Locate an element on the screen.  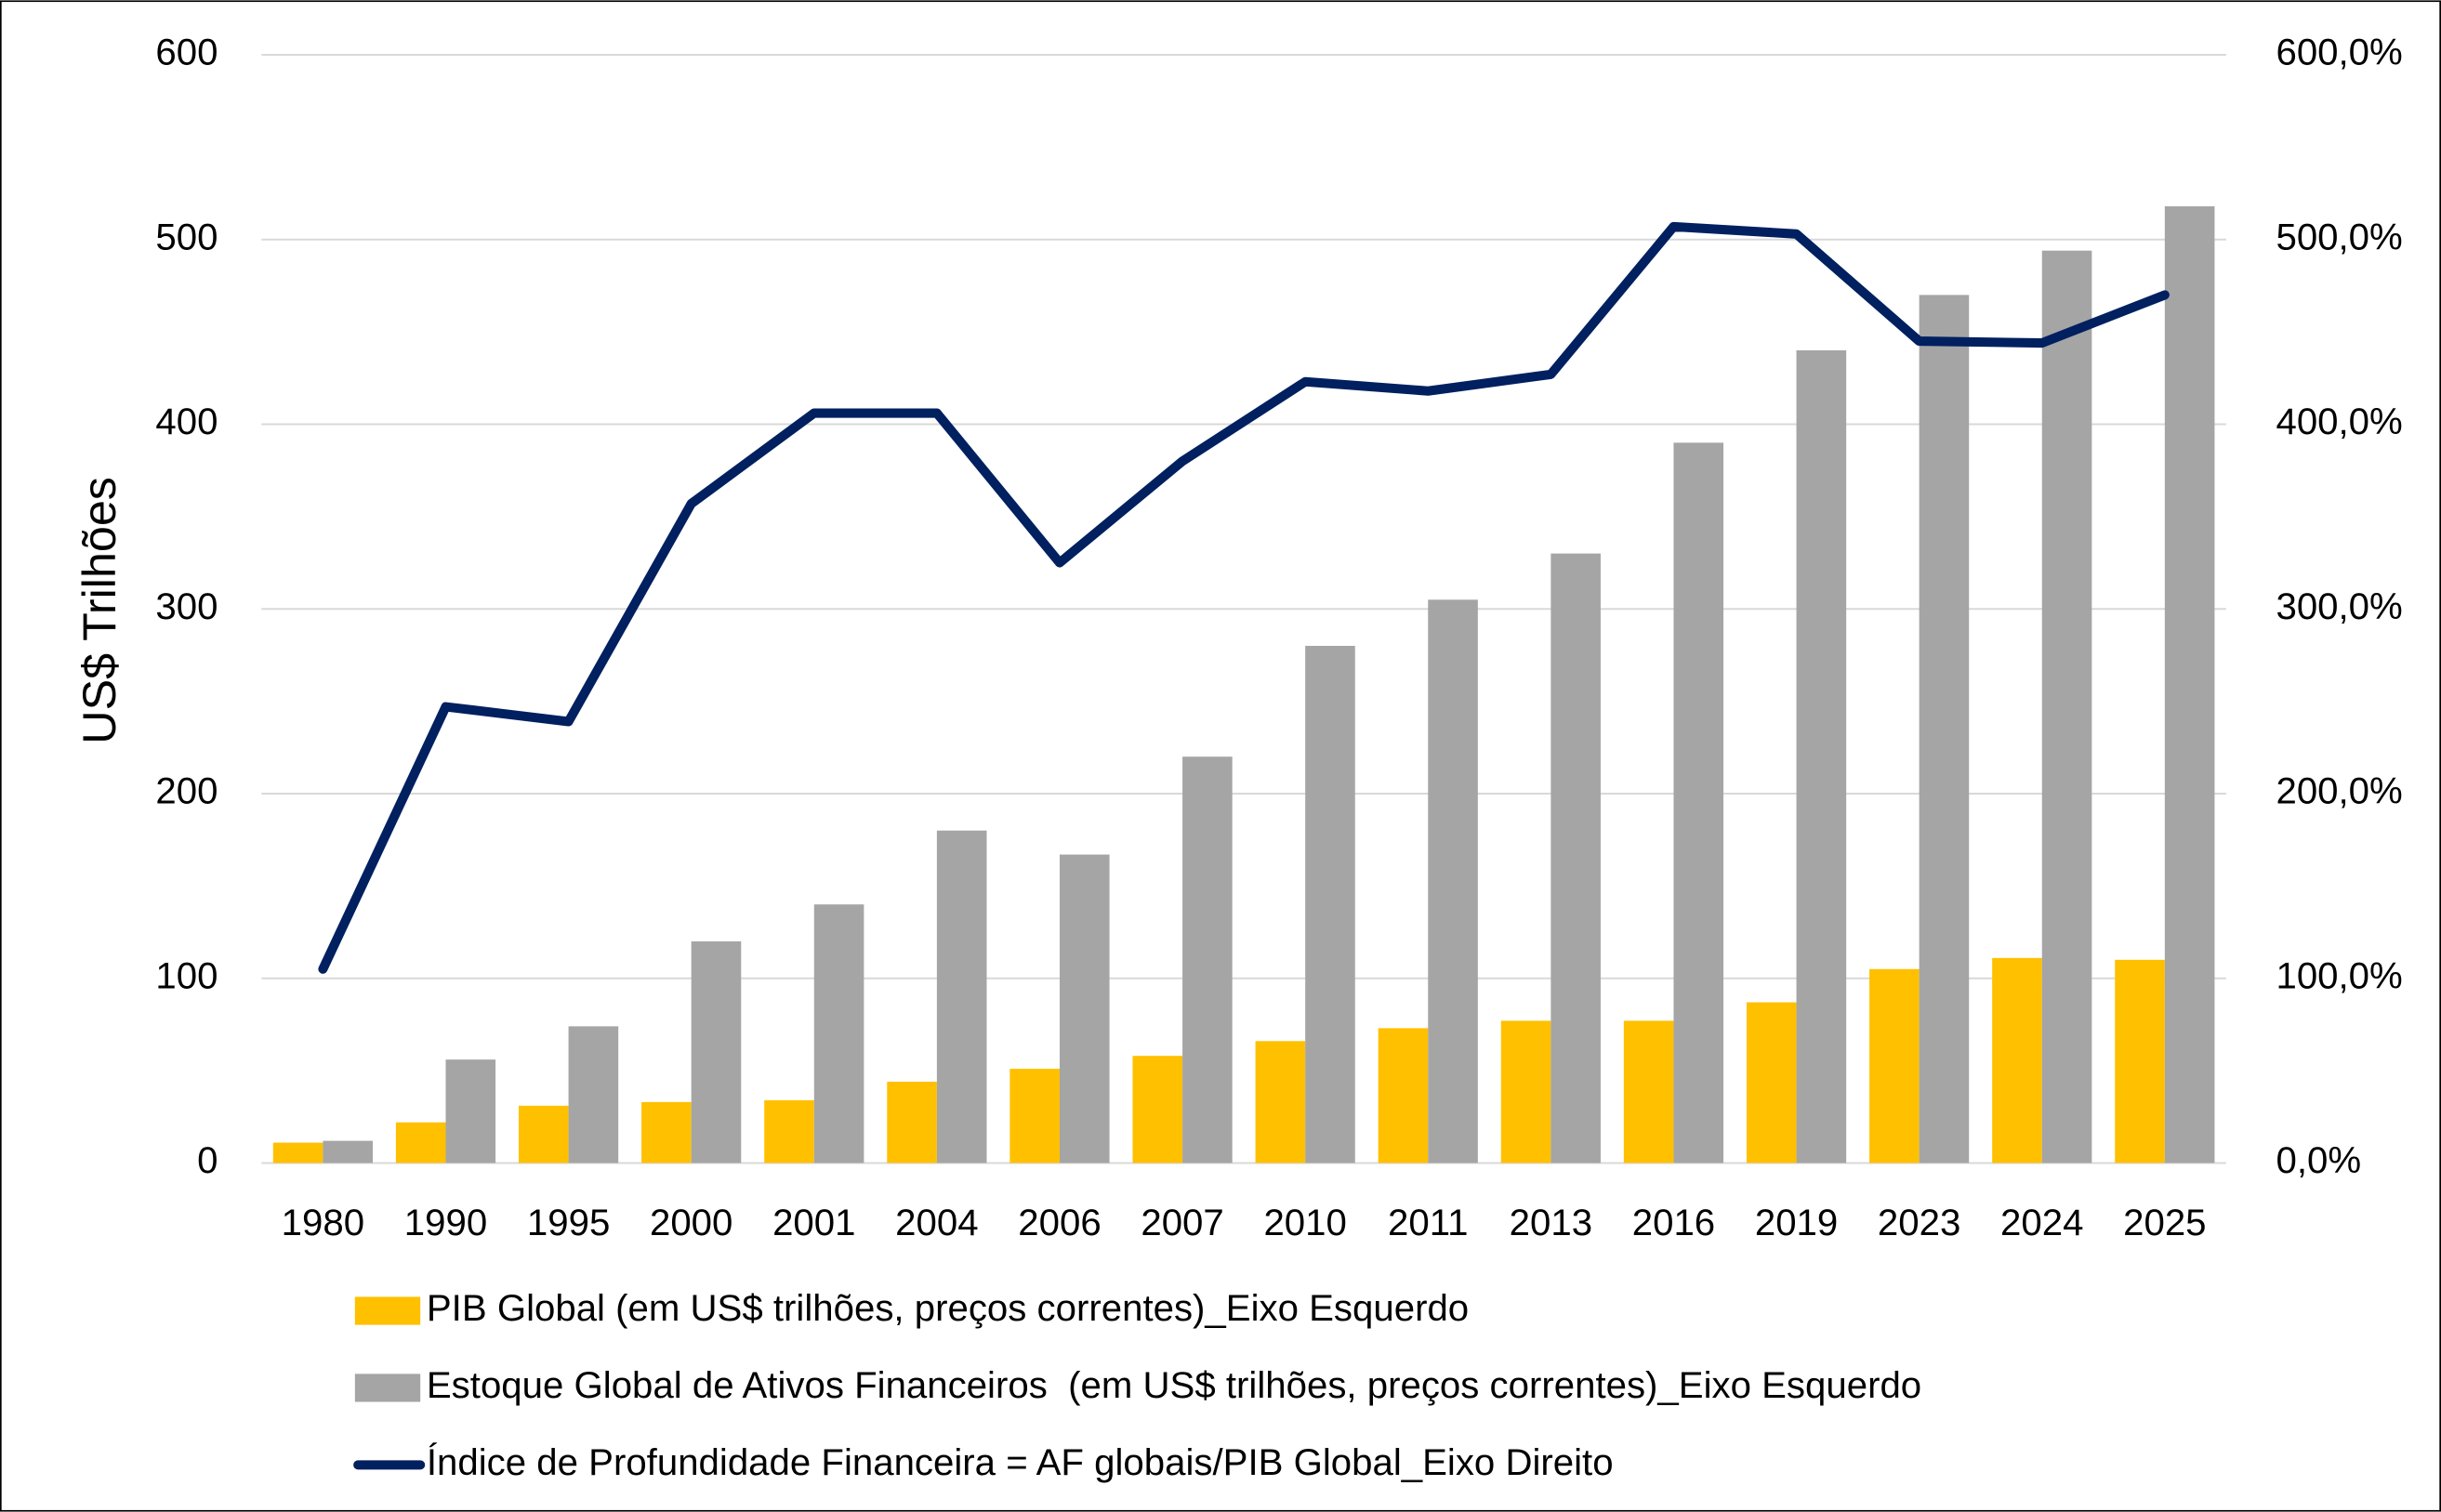
x-tick-label: 2000 is located at coordinates (691, 1222).